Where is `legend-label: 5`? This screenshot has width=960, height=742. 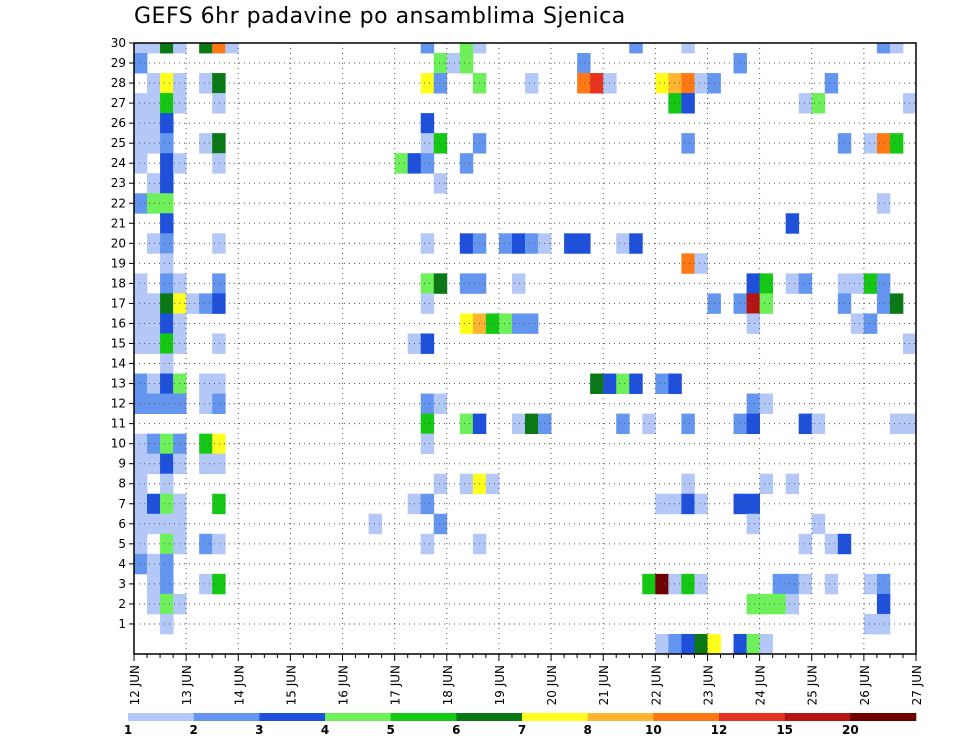 legend-label: 5 is located at coordinates (390, 730).